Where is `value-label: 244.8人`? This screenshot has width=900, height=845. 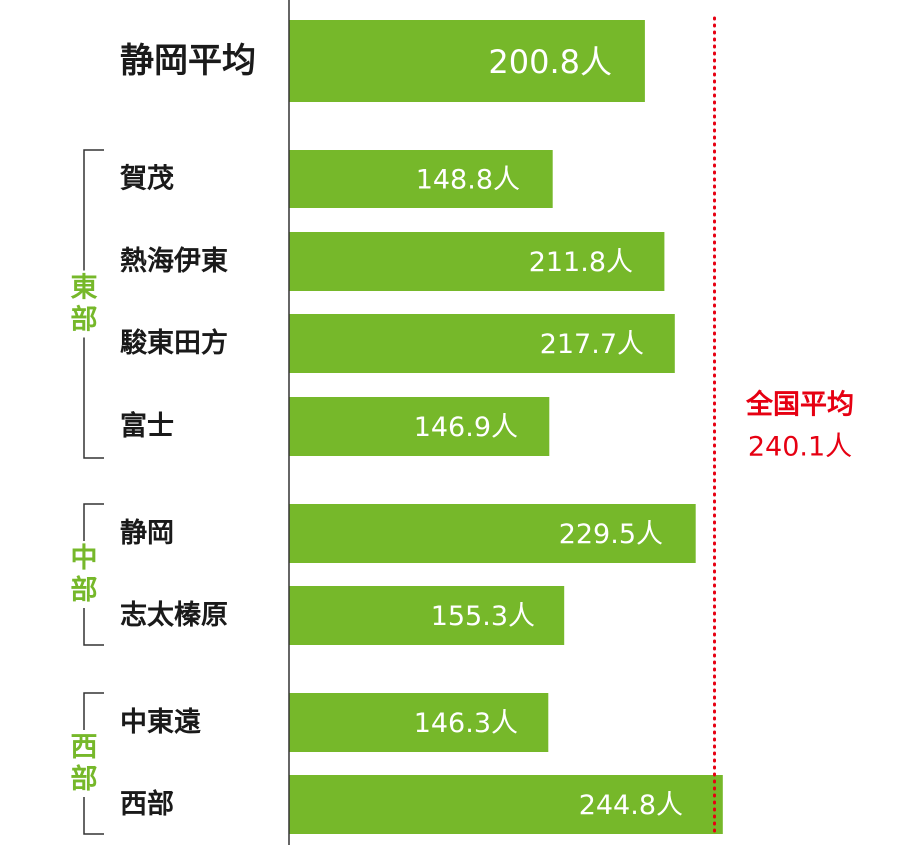 value-label: 244.8人 is located at coordinates (631, 805).